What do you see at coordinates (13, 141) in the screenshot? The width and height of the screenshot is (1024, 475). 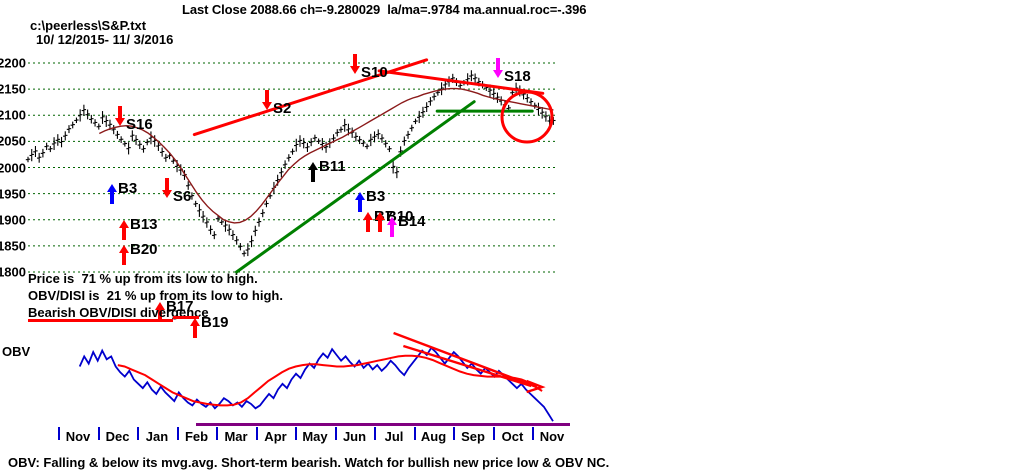 I see `y-axis-tick-2050: 2050` at bounding box center [13, 141].